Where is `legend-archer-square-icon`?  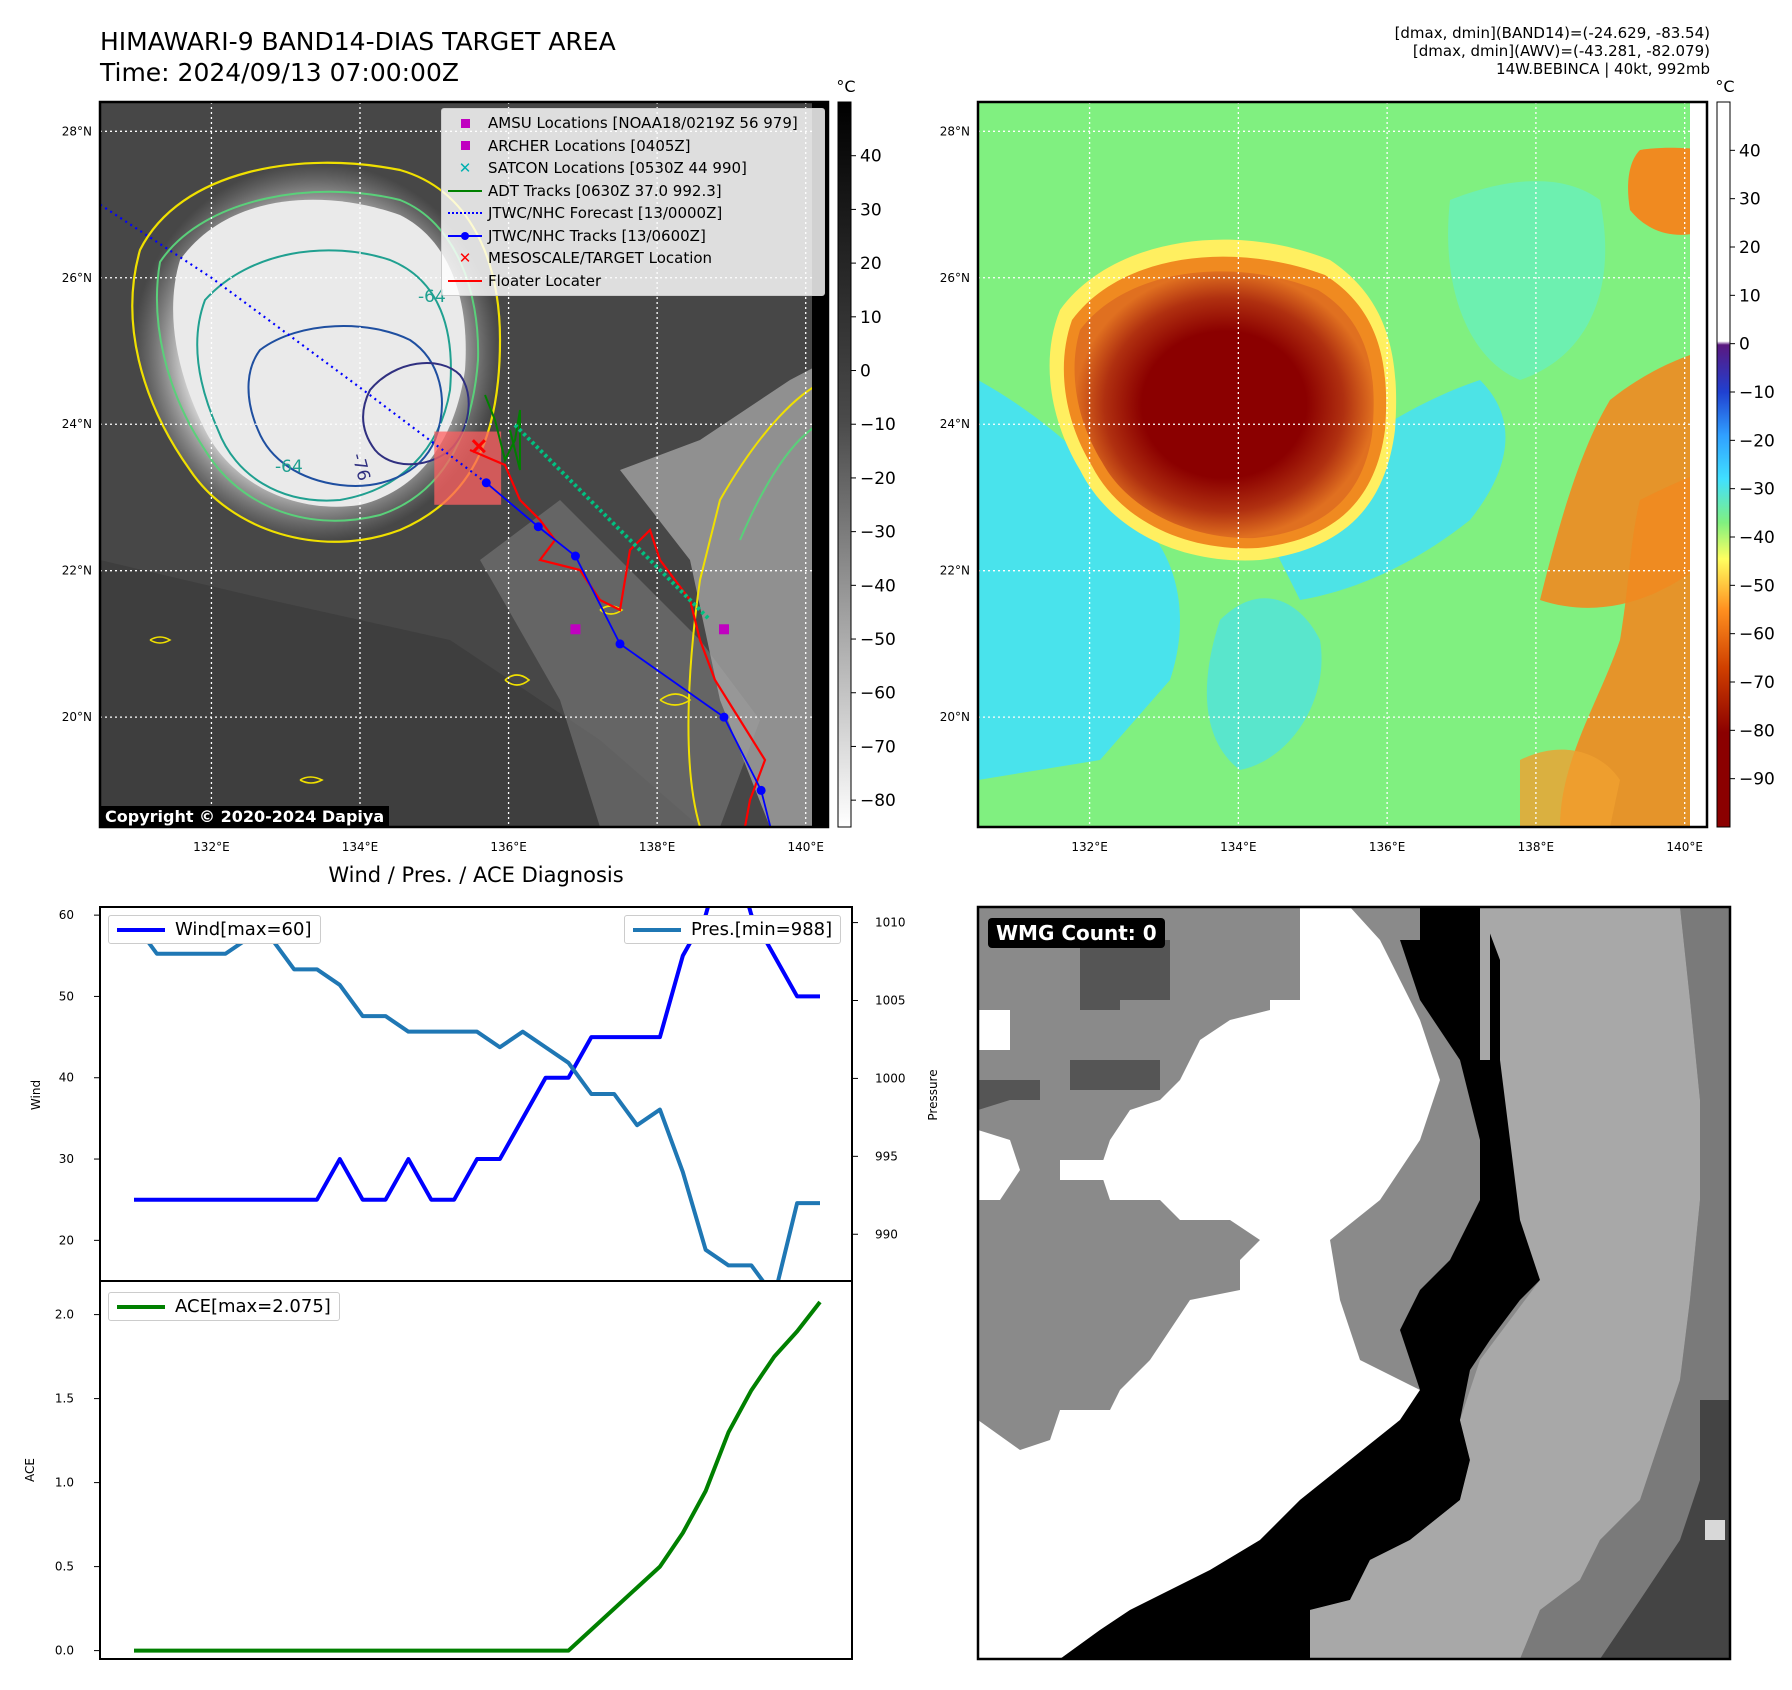
legend-archer-square-icon is located at coordinates (465, 146).